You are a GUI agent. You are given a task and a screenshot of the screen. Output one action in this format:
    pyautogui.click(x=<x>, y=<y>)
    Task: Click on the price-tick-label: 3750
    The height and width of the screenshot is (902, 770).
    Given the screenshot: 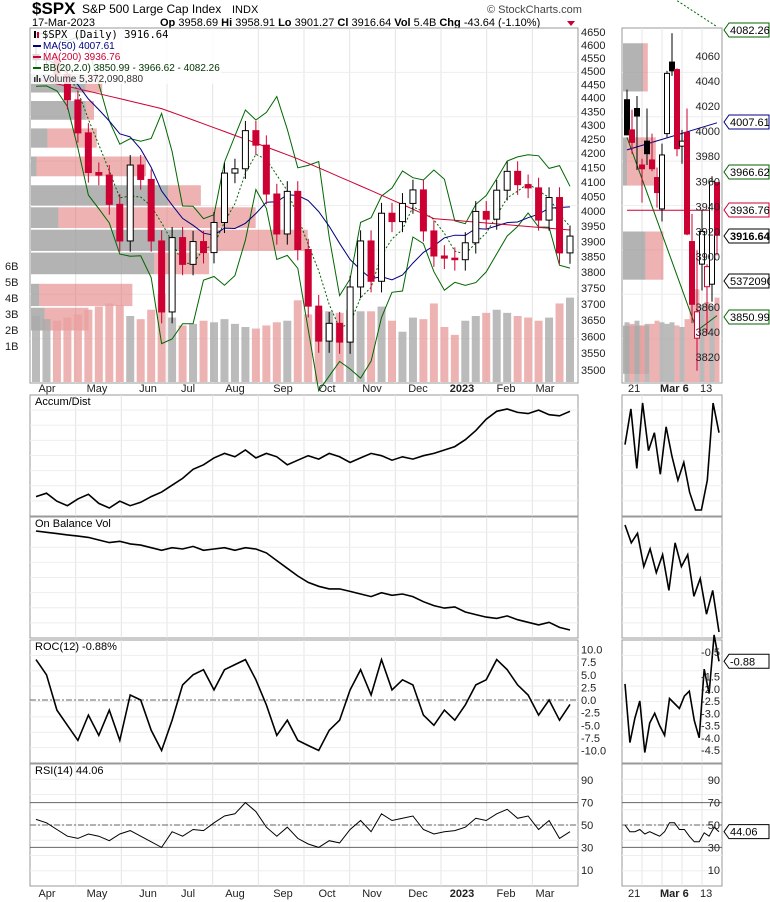 What is the action you would take?
    pyautogui.click(x=593, y=289)
    